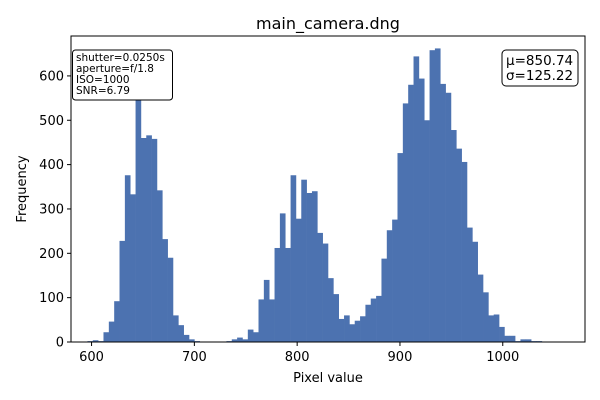 This screenshot has width=600, height=400. What do you see at coordinates (51, 121) in the screenshot?
I see `y-tick-label: 500` at bounding box center [51, 121].